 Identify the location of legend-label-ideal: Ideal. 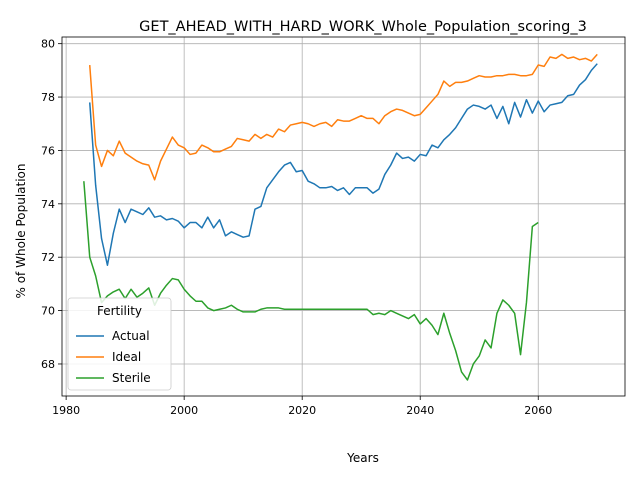
(126, 357).